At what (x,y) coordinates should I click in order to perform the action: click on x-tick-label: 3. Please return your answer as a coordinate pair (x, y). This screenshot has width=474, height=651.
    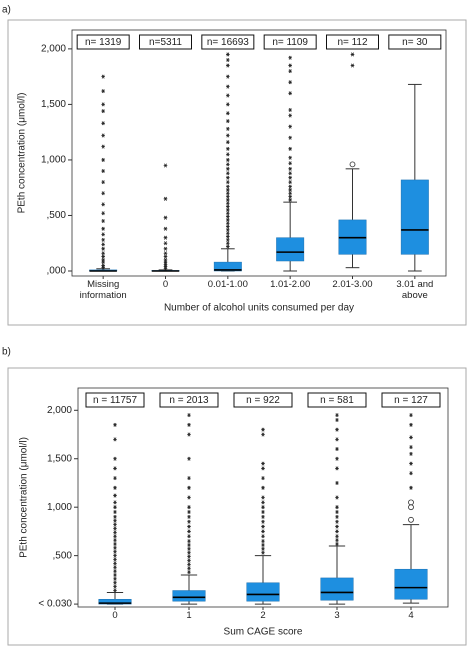
    Looking at the image, I should click on (337, 615).